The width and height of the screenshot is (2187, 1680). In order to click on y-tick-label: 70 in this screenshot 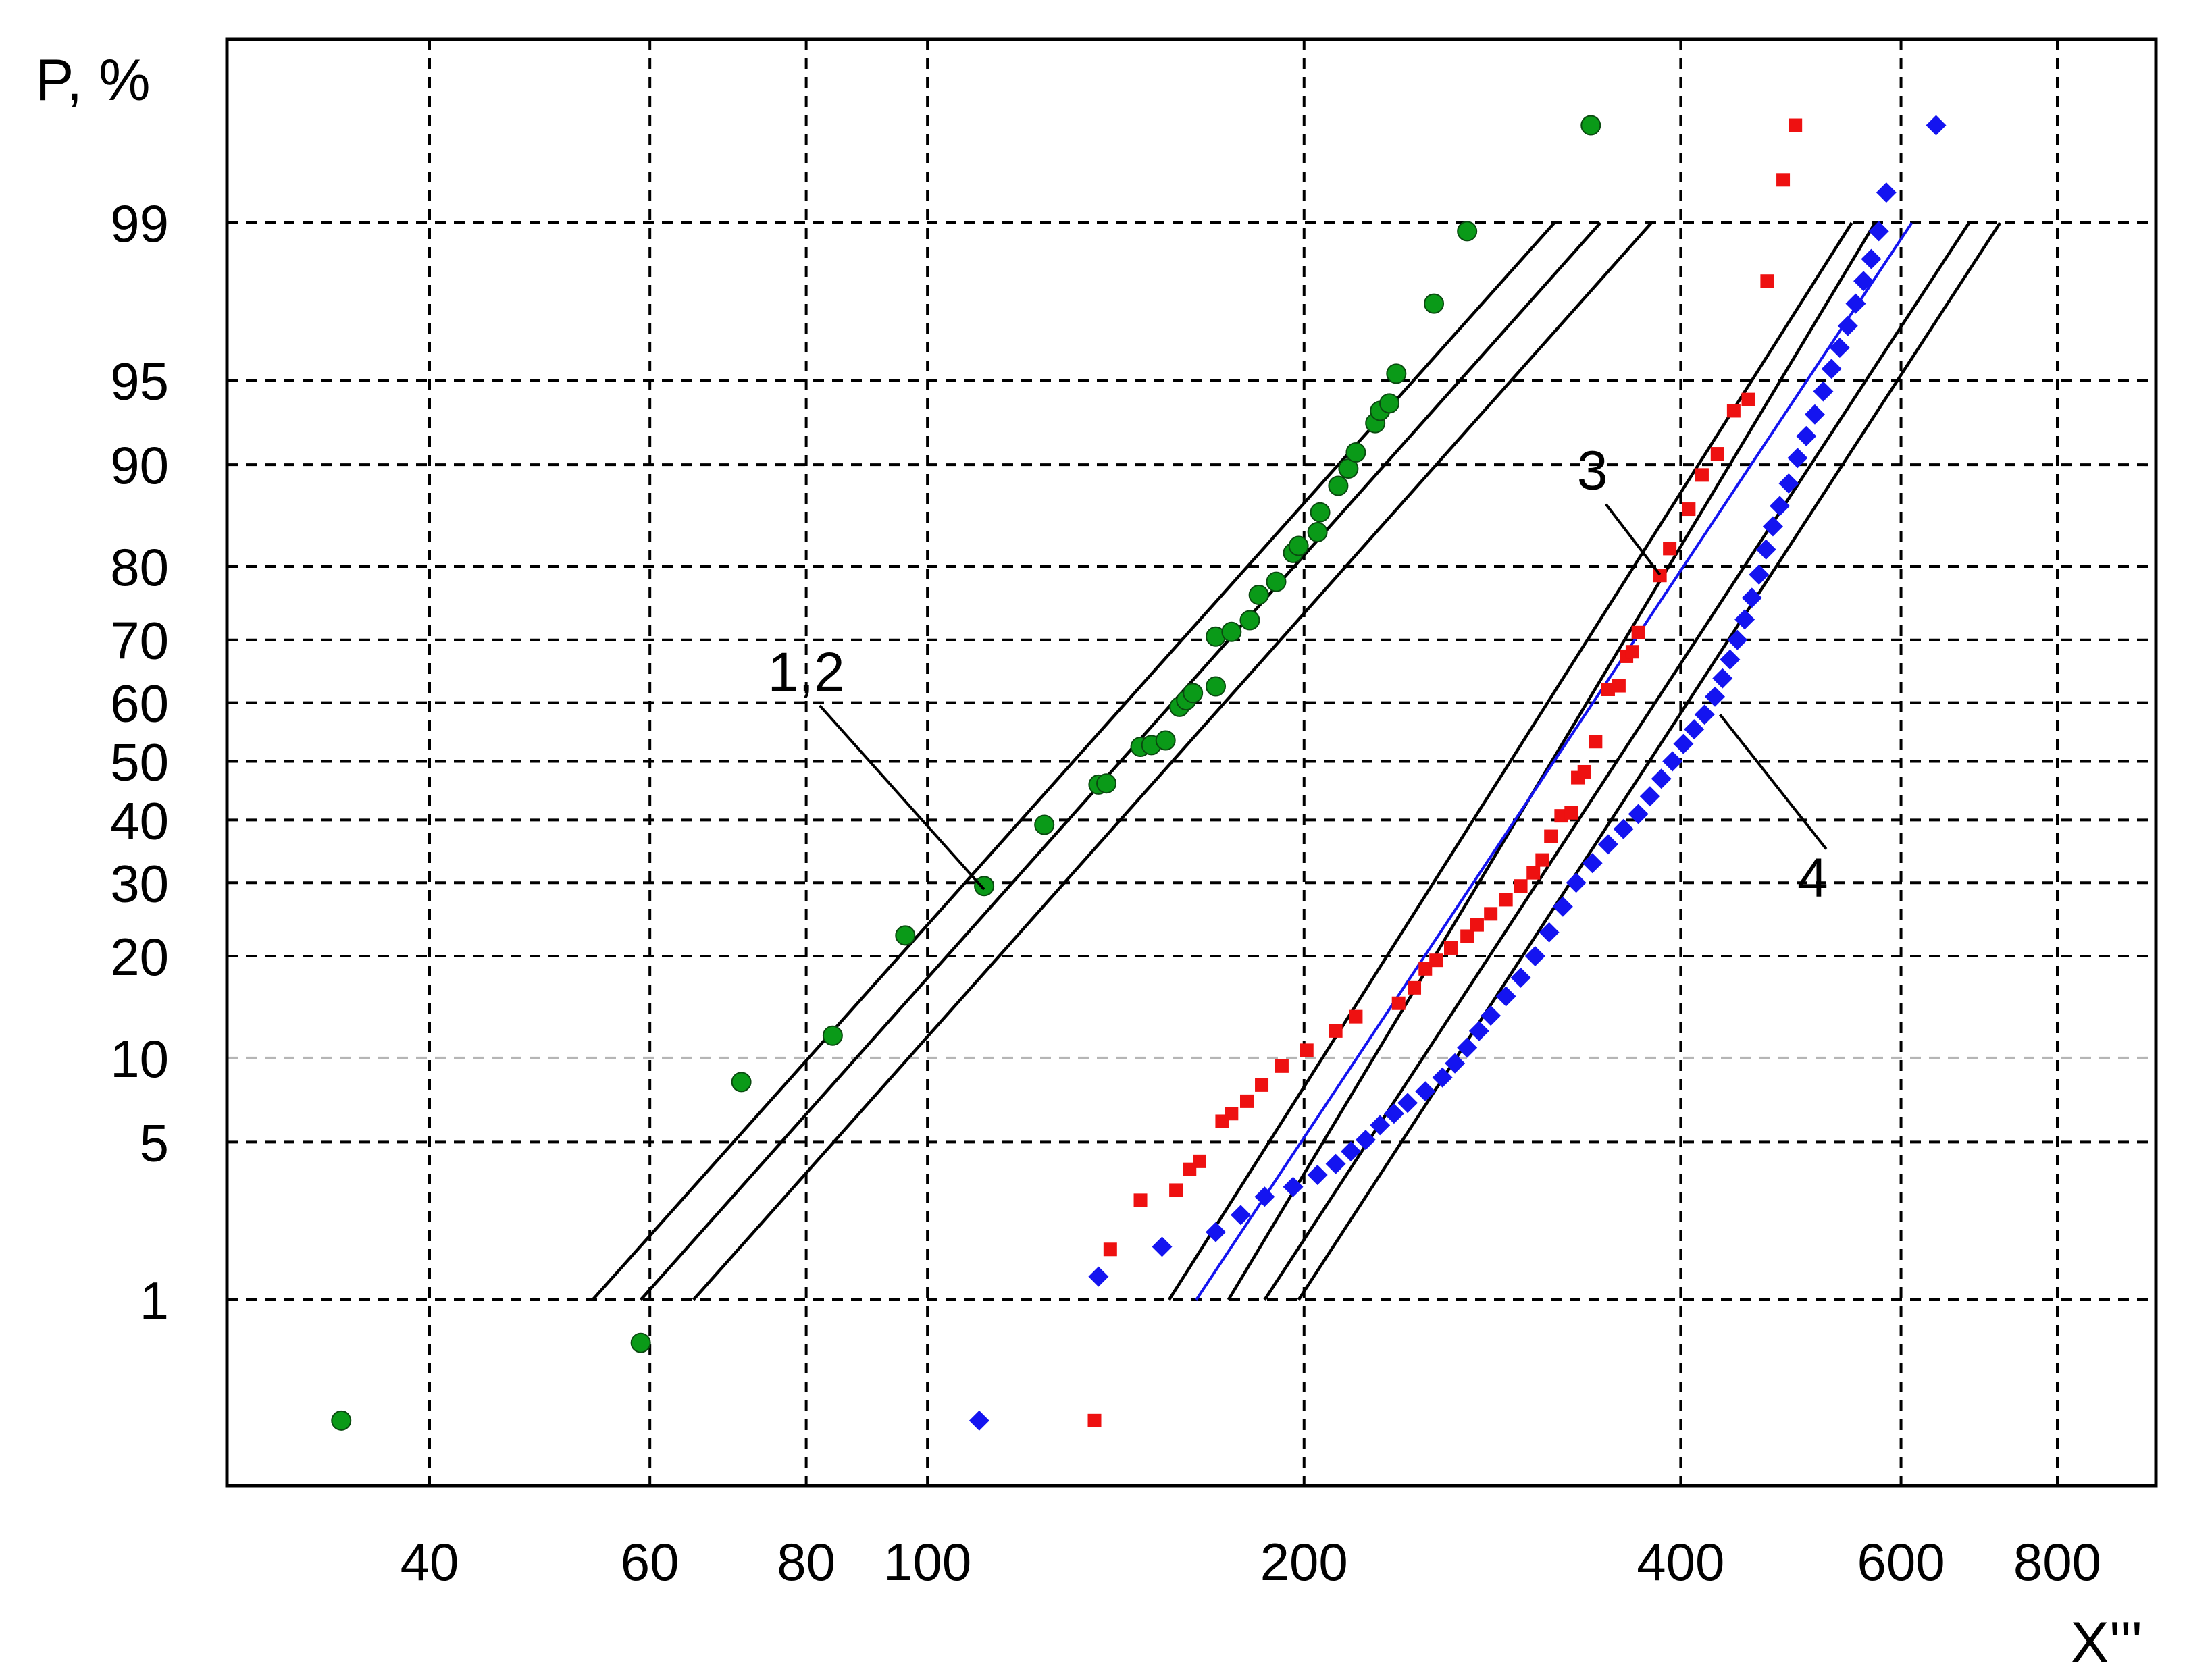, I will do `click(139, 641)`.